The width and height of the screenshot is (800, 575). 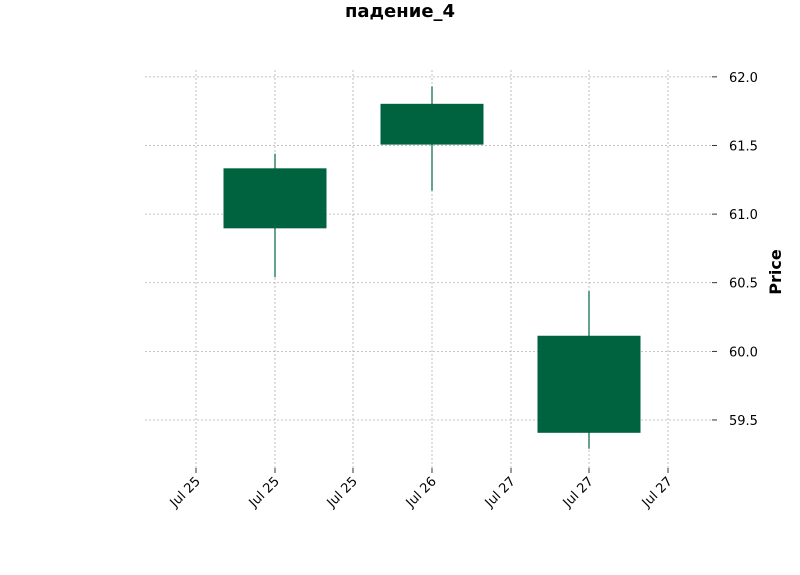 I want to click on y-tick-label: 60.0, so click(x=743, y=352).